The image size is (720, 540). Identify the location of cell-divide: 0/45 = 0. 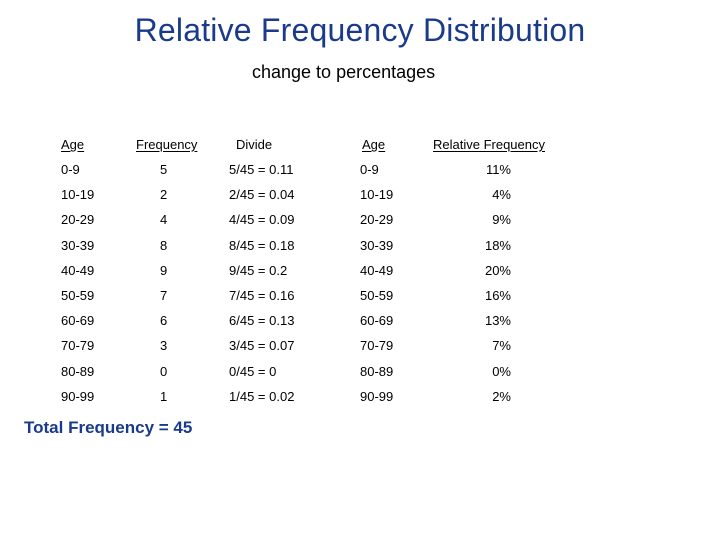
(253, 371).